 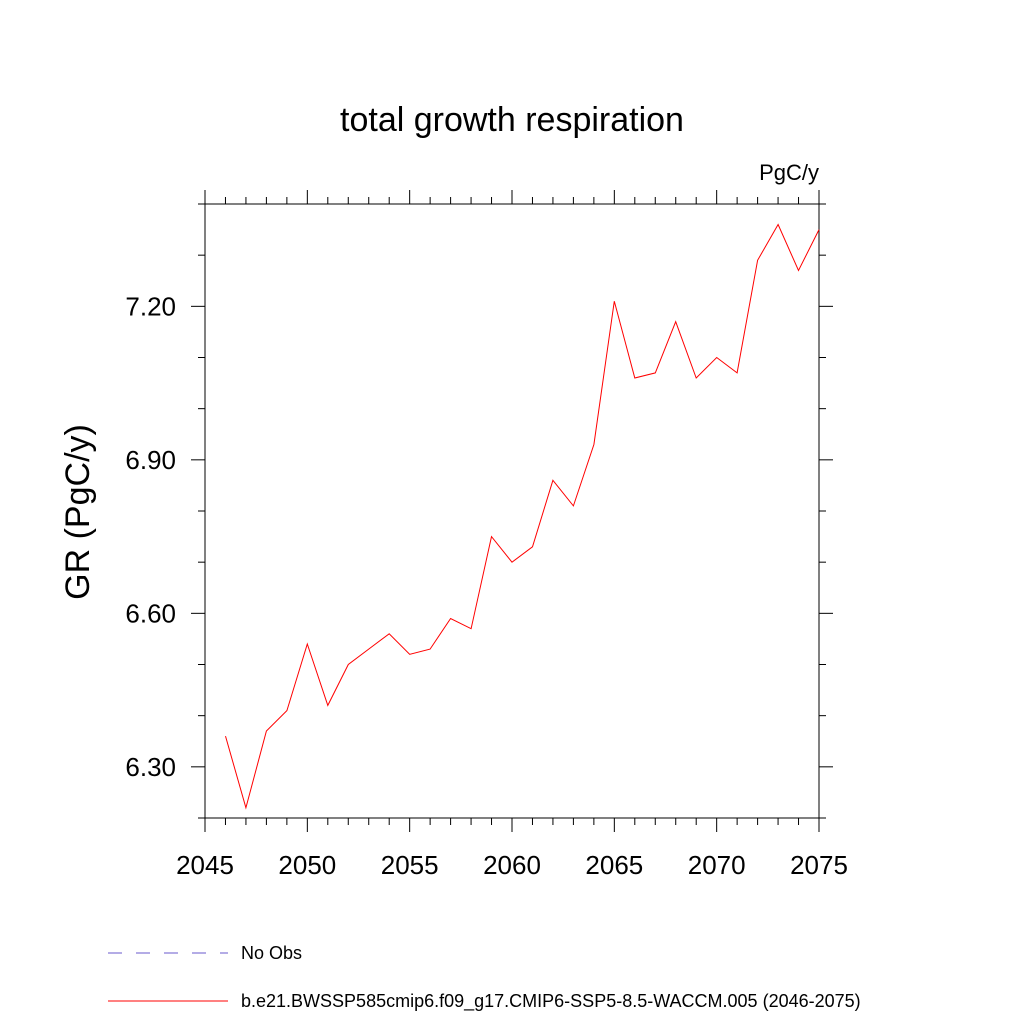 I want to click on x-tick-label: 2055, so click(x=410, y=865).